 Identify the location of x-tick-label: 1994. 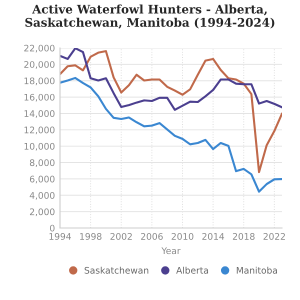
(60, 236).